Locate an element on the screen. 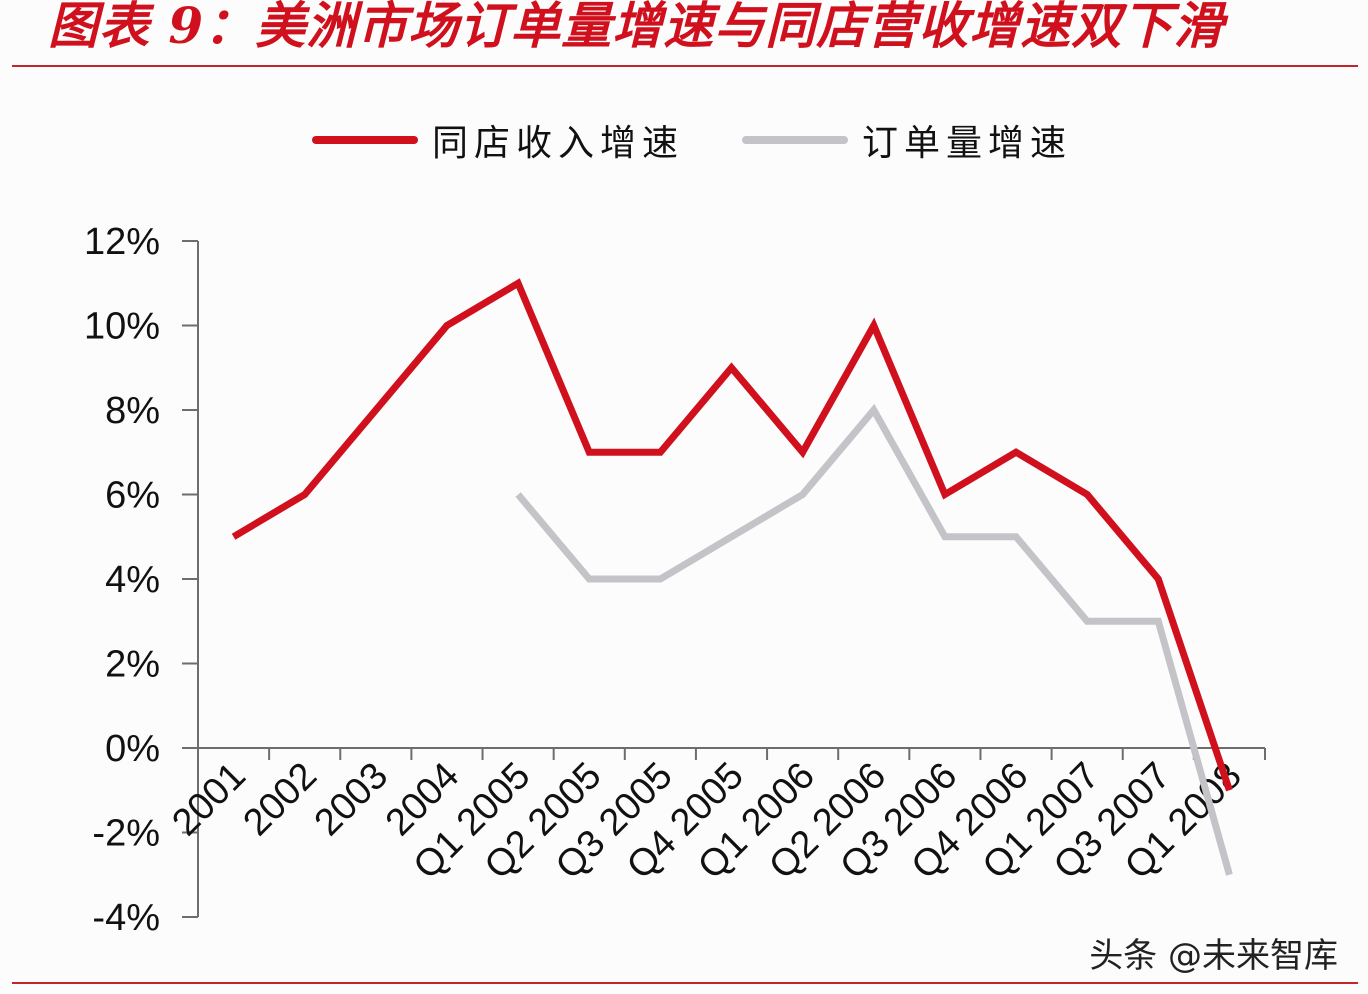 This screenshot has width=1368, height=994. legend-swatch-red-line-icon is located at coordinates (365, 140).